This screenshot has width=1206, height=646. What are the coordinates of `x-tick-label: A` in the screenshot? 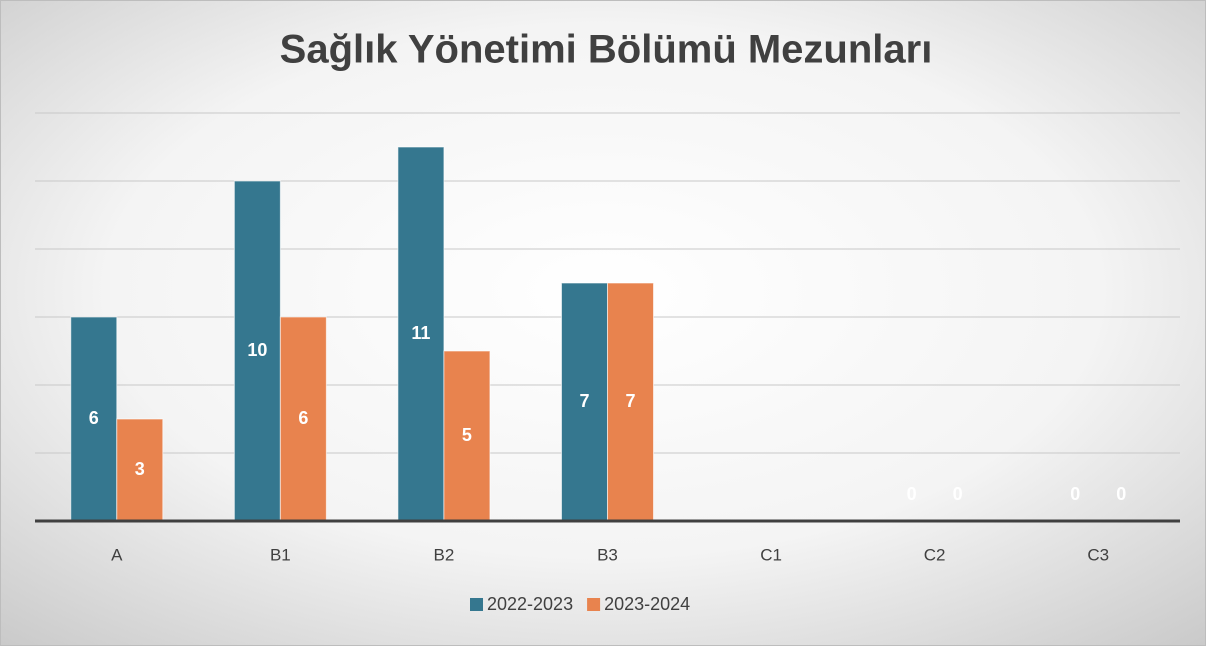 It's located at (117, 554).